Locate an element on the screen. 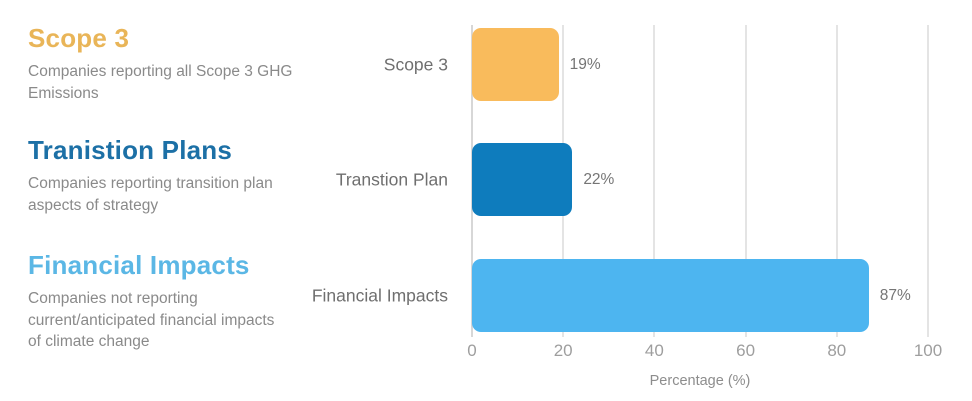 The width and height of the screenshot is (972, 401). x-tick-label-20: 20 is located at coordinates (563, 350).